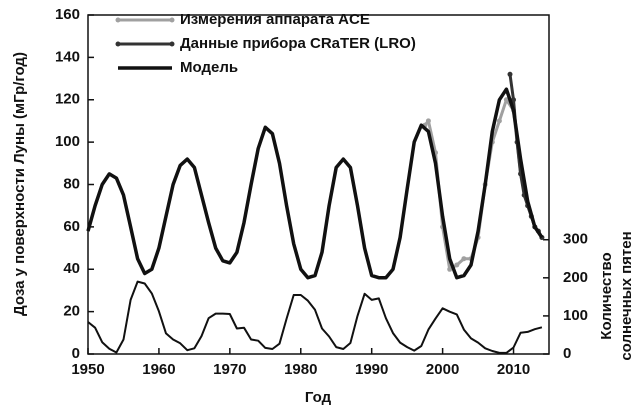  I want to click on x-tick-label: 2000, so click(442, 369).